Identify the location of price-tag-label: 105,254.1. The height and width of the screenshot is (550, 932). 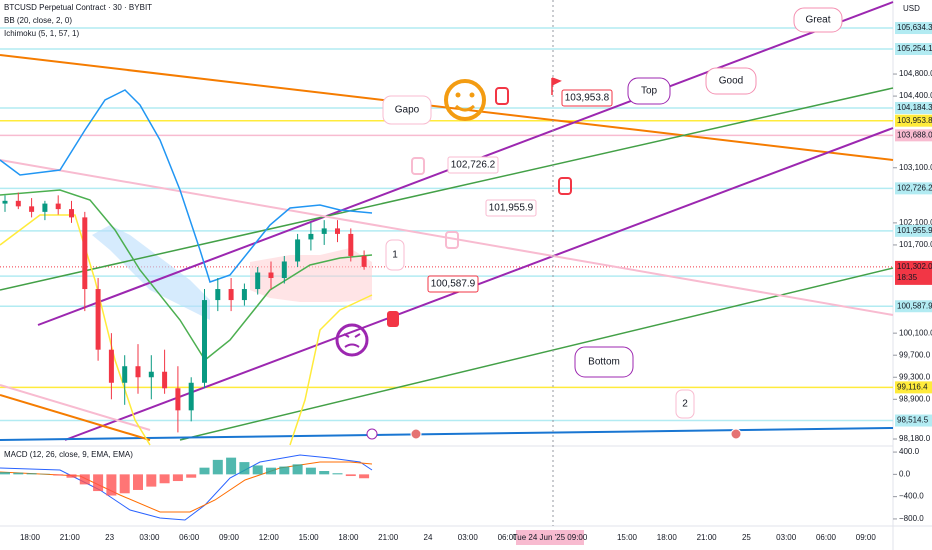
(914, 48).